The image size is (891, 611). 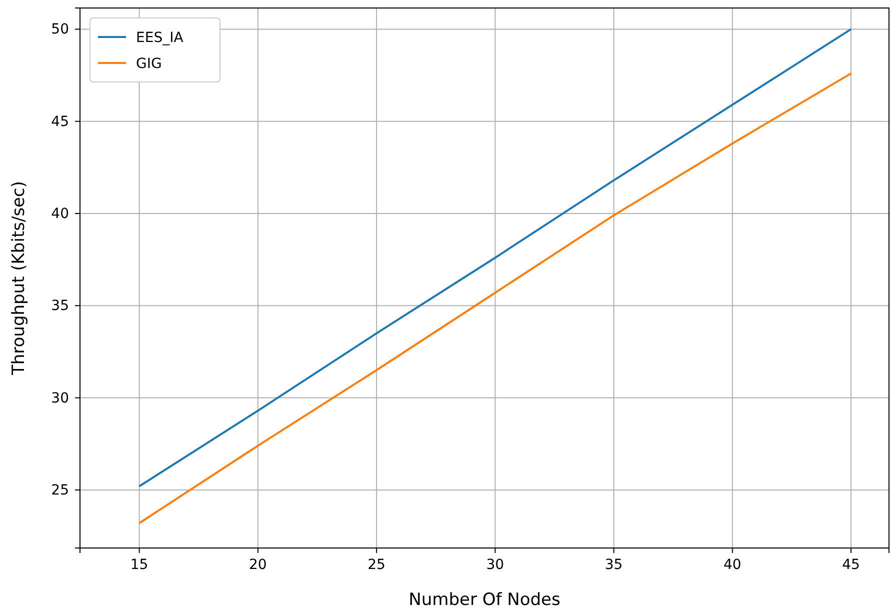 What do you see at coordinates (19, 278) in the screenshot?
I see `y-axis-title: Throughput (Kbits/sec)` at bounding box center [19, 278].